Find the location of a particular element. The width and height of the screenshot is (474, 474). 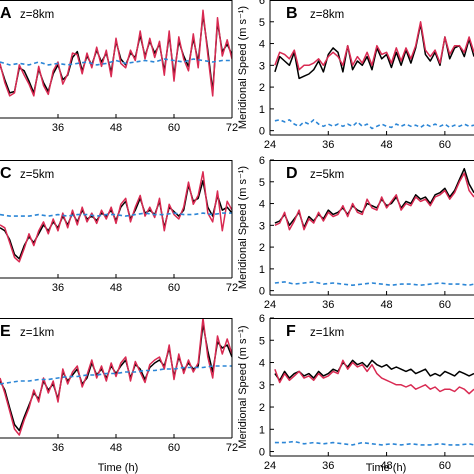

panel-a: 36 48 60 72 A z=8km is located at coordinates (119, 67).